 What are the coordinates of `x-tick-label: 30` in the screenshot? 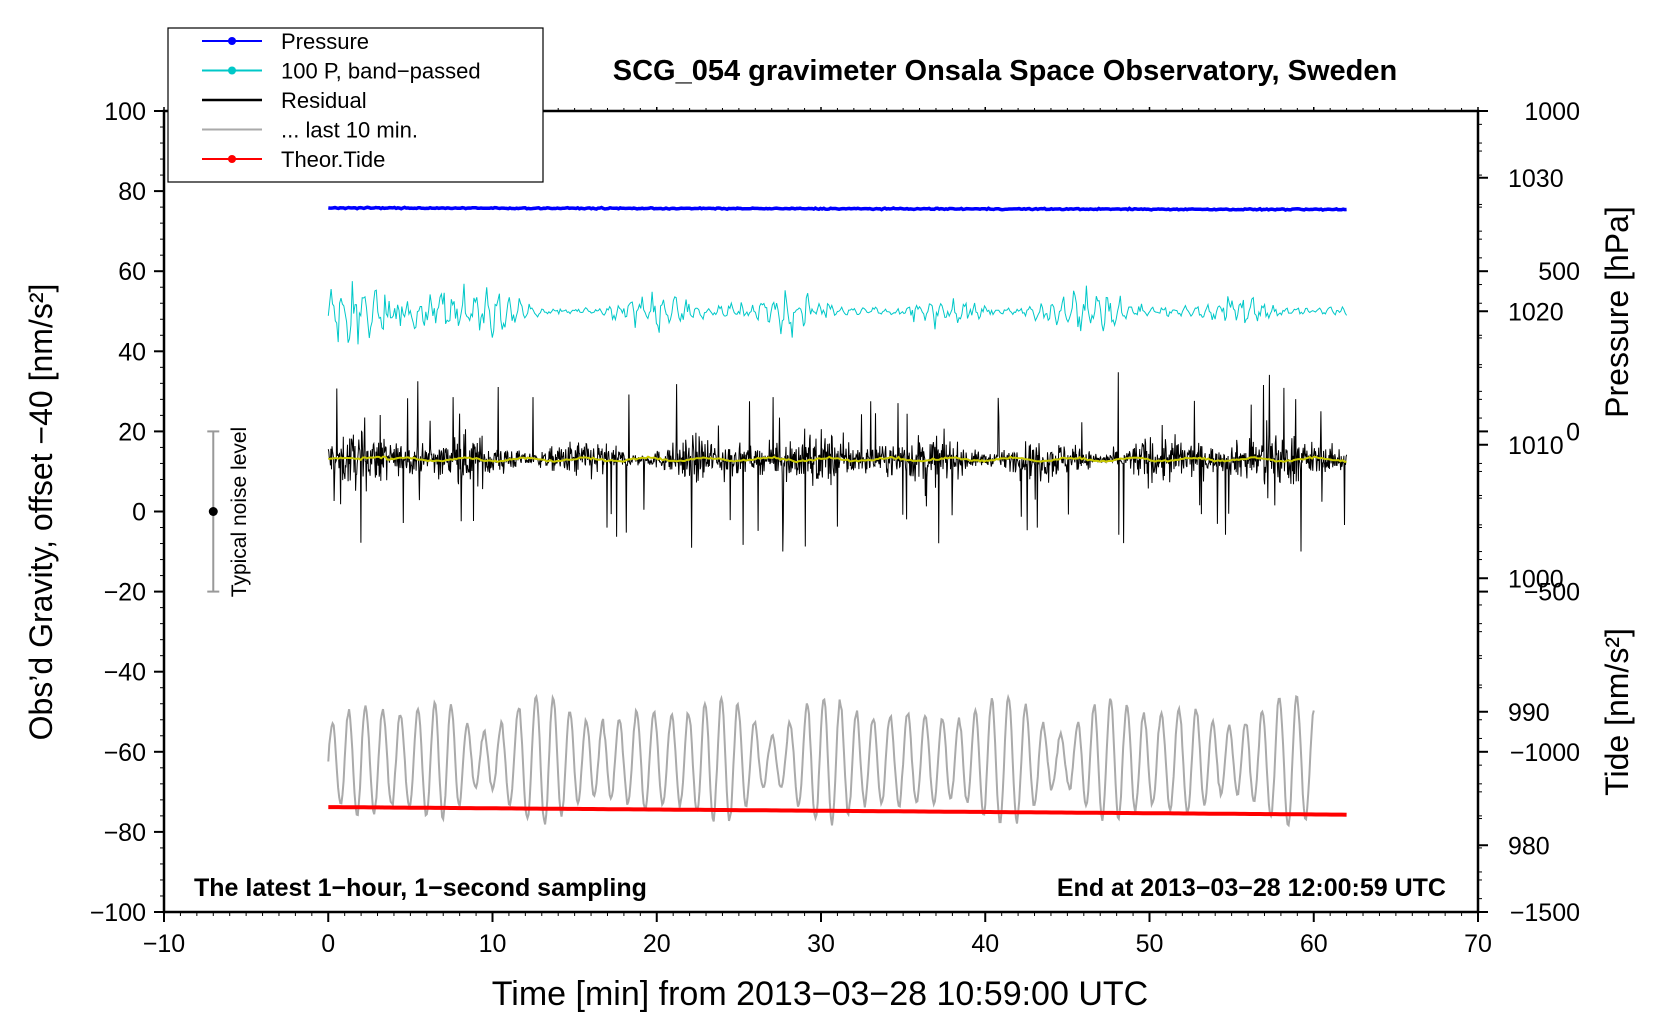 It's located at (821, 944).